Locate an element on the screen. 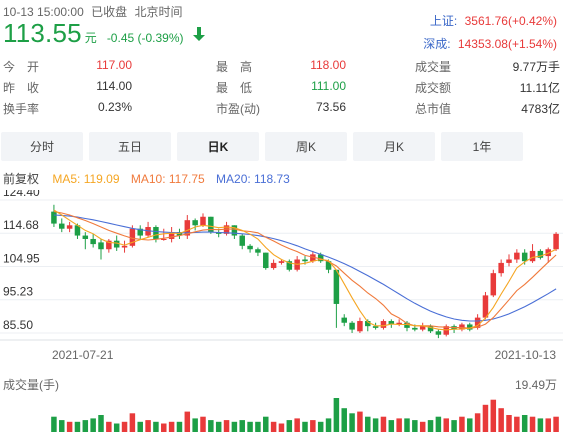 The width and height of the screenshot is (563, 432). tab-2: 日K is located at coordinates (218, 146).